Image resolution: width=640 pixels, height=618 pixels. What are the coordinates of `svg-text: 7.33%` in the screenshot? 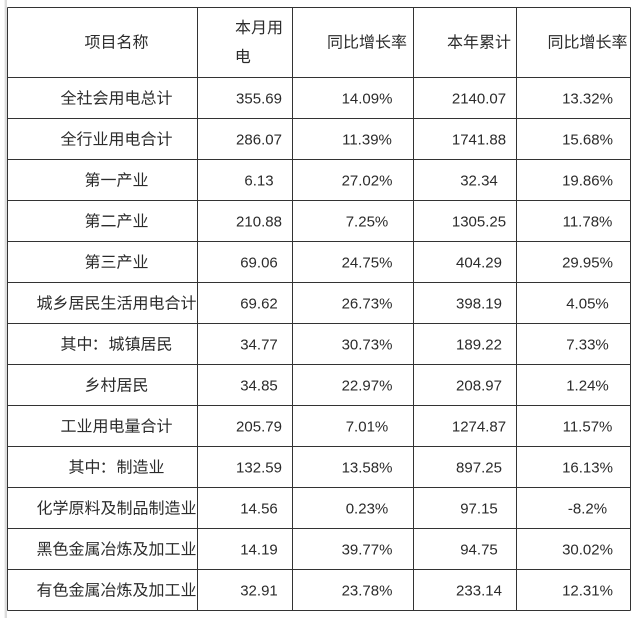 It's located at (587, 345).